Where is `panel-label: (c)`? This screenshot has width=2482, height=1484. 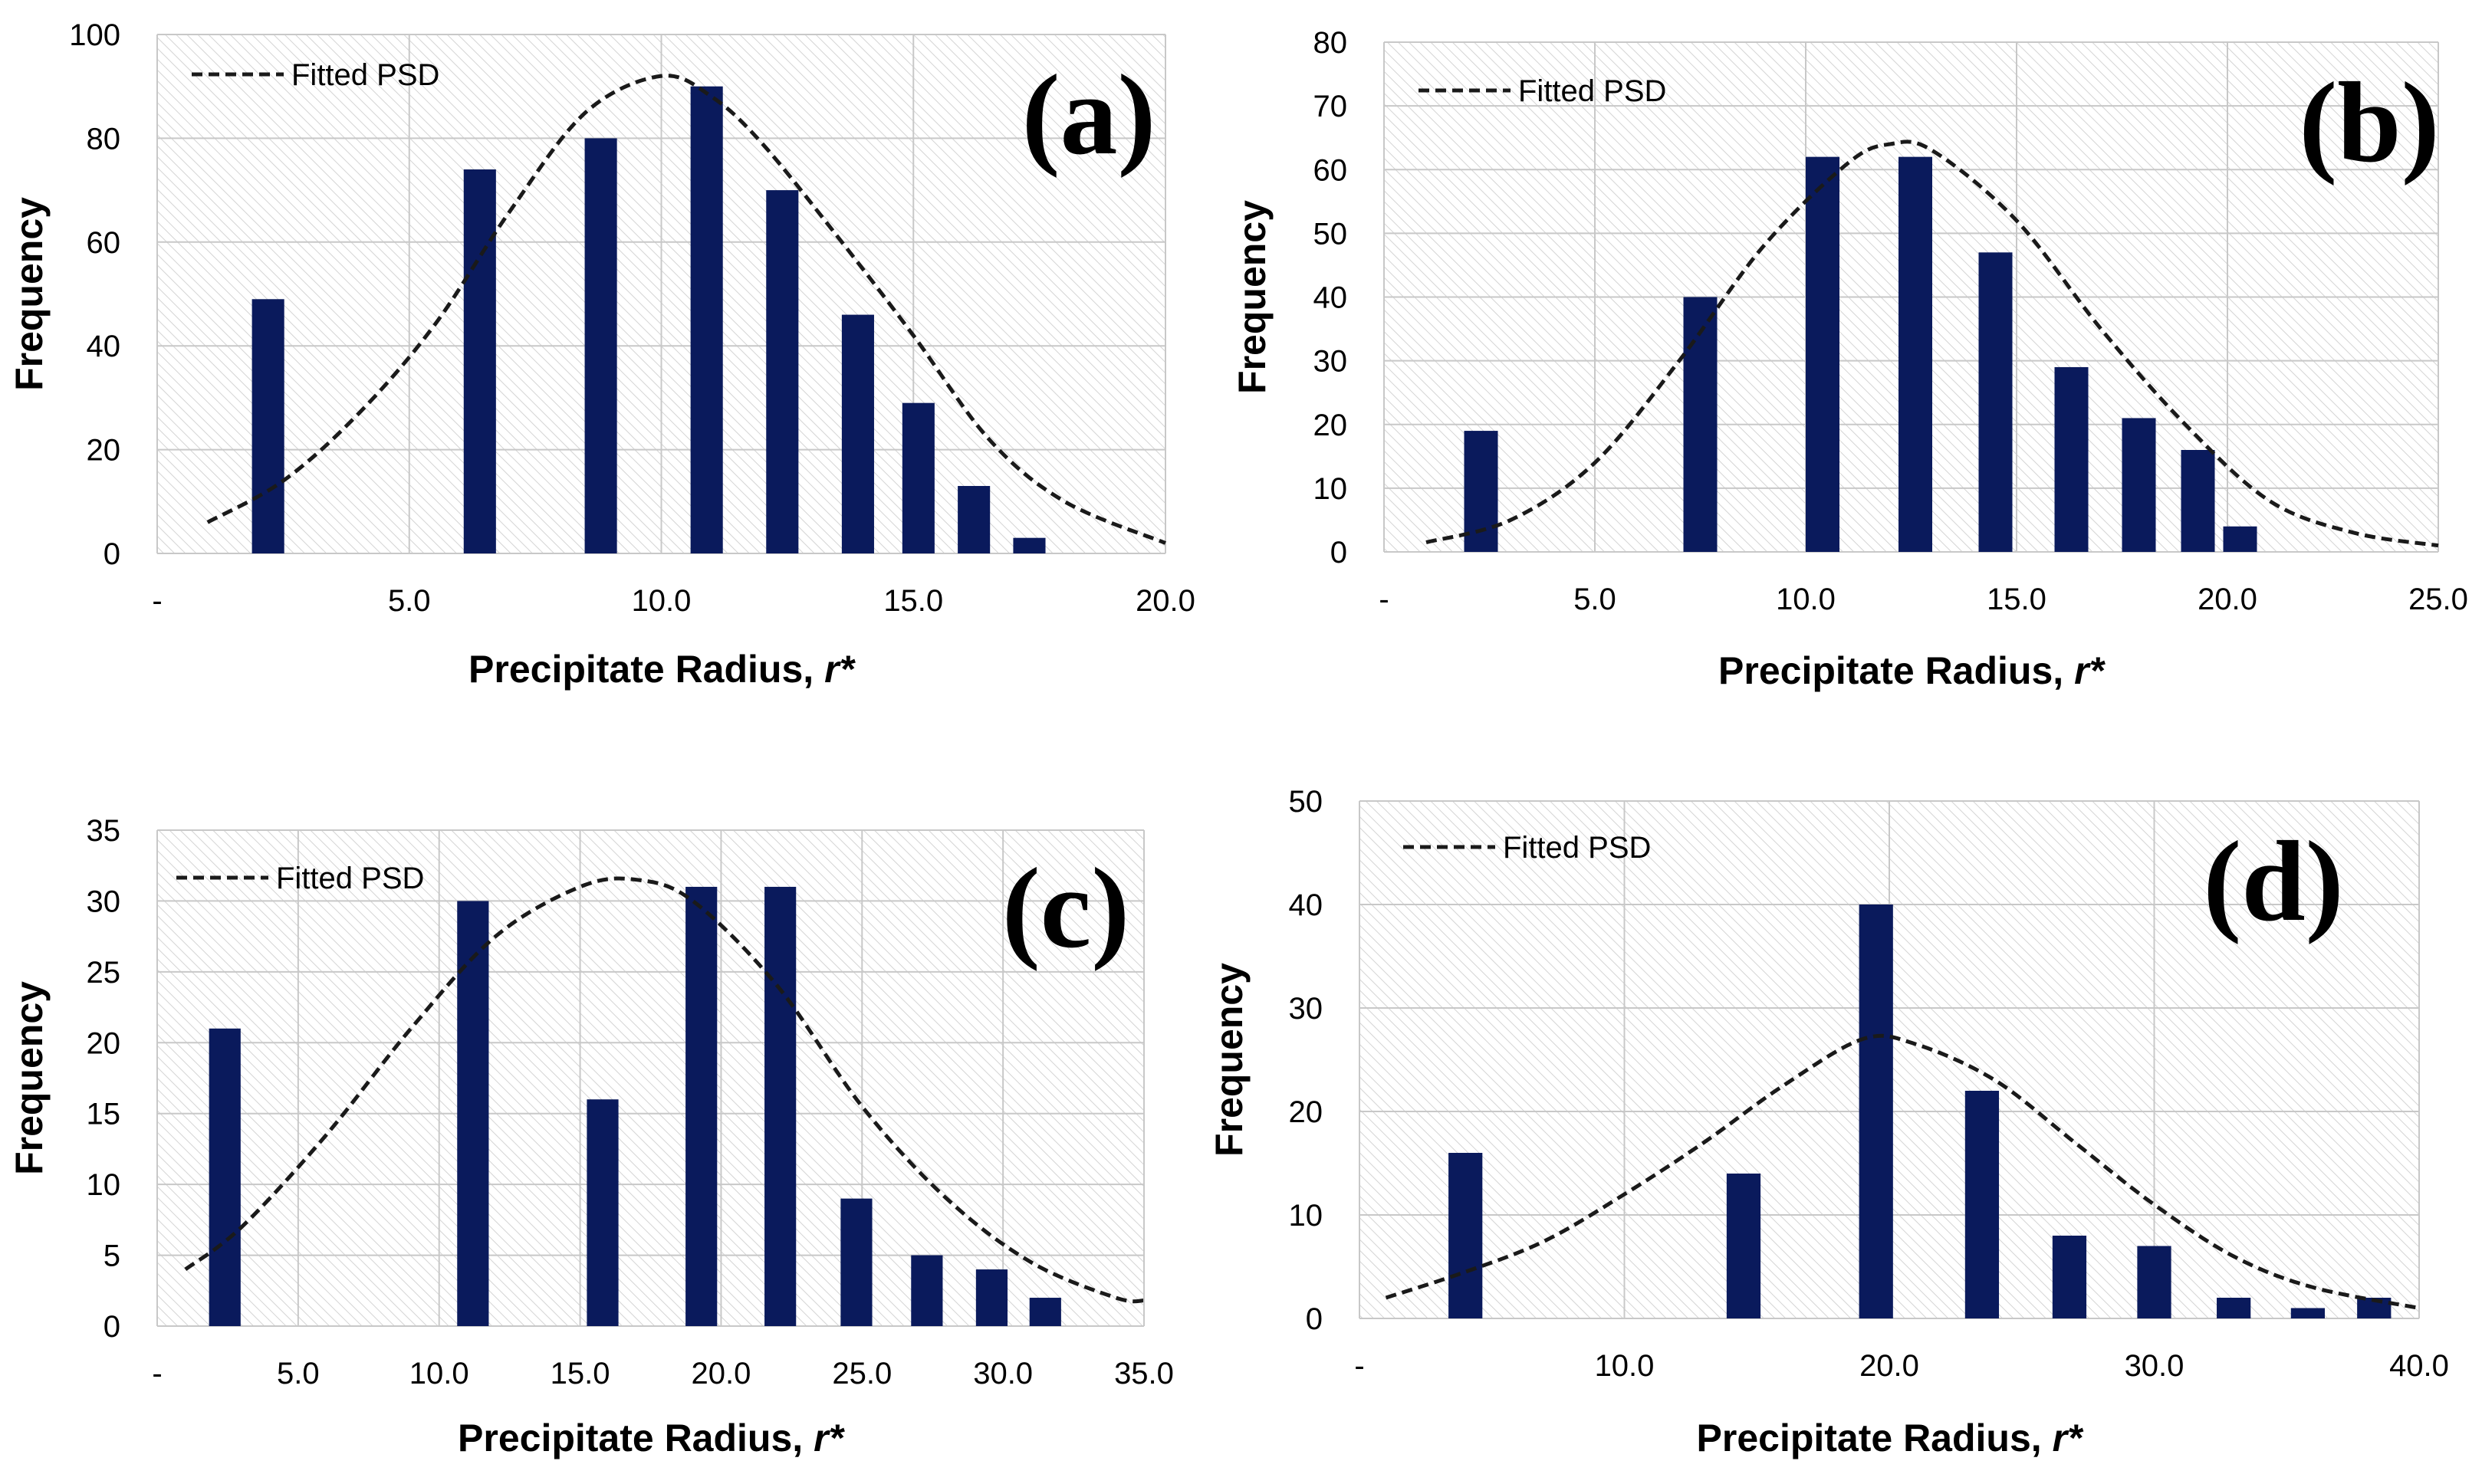 panel-label: (c) is located at coordinates (1065, 908).